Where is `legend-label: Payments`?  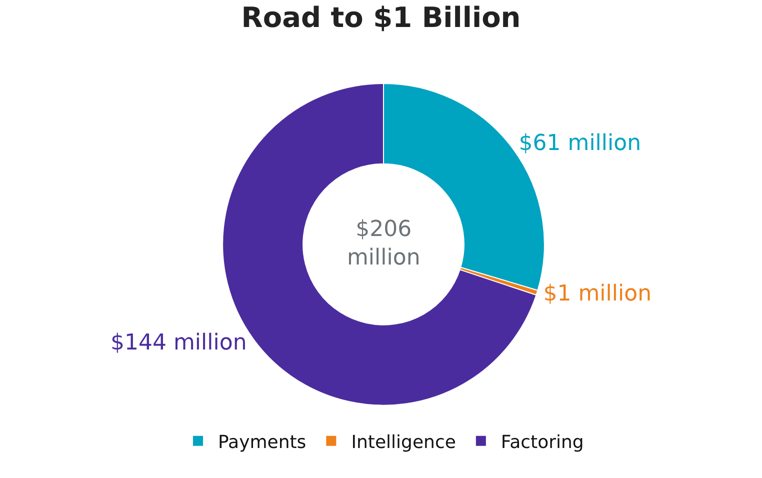
legend-label: Payments is located at coordinates (262, 442).